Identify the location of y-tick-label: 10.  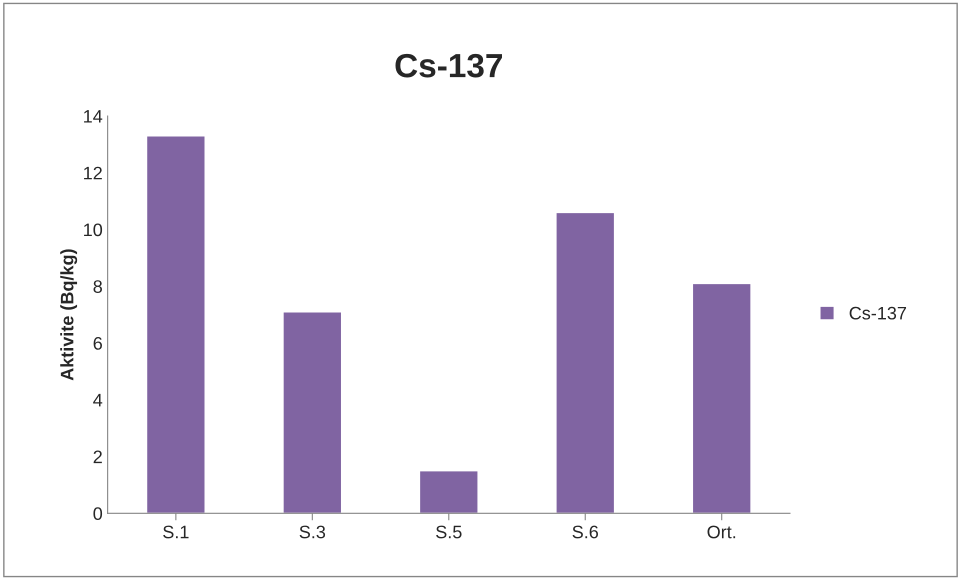
(93, 229).